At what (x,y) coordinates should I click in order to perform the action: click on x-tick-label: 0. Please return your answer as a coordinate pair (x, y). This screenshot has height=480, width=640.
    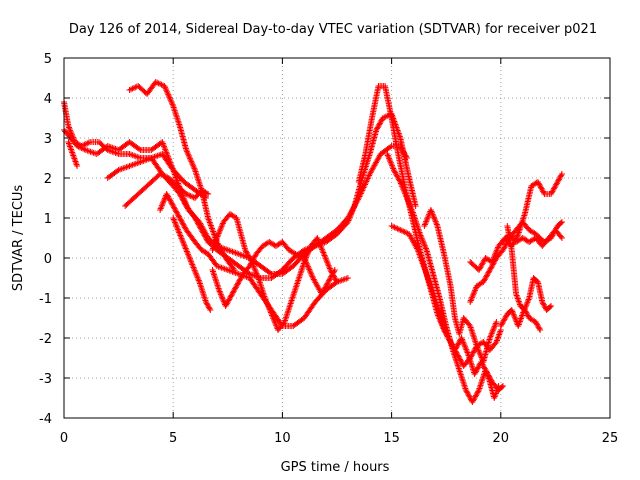
    Looking at the image, I should click on (64, 438).